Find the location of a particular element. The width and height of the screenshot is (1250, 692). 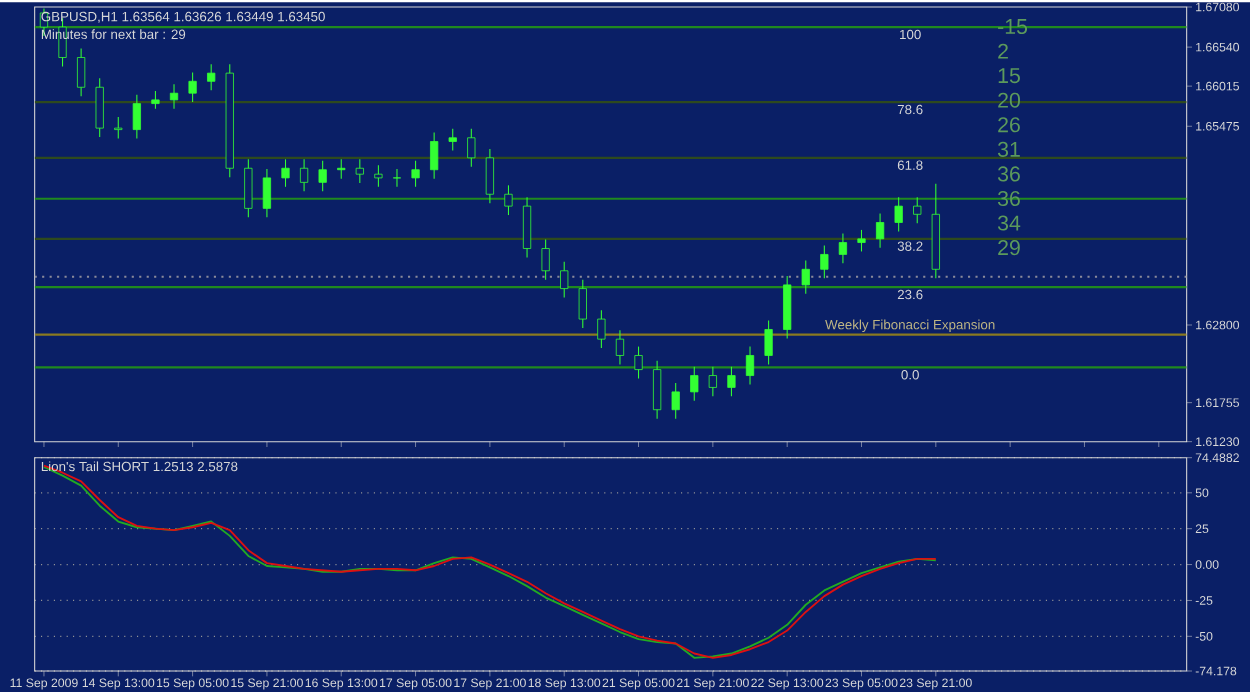

annotation: 26 is located at coordinates (1009, 125).